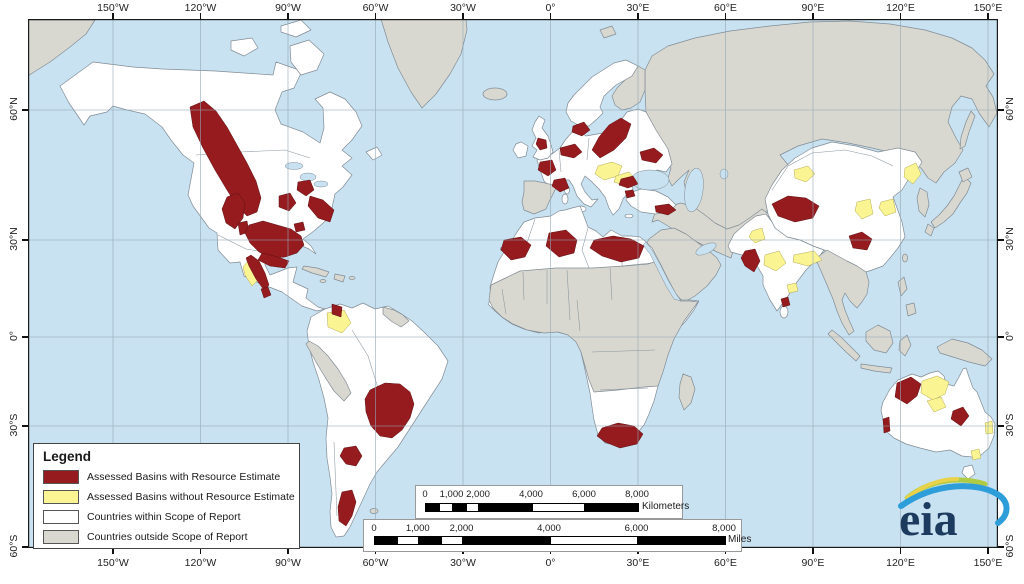  Describe the element at coordinates (750, 260) in the screenshot. I see `basin-lower-indus` at that location.